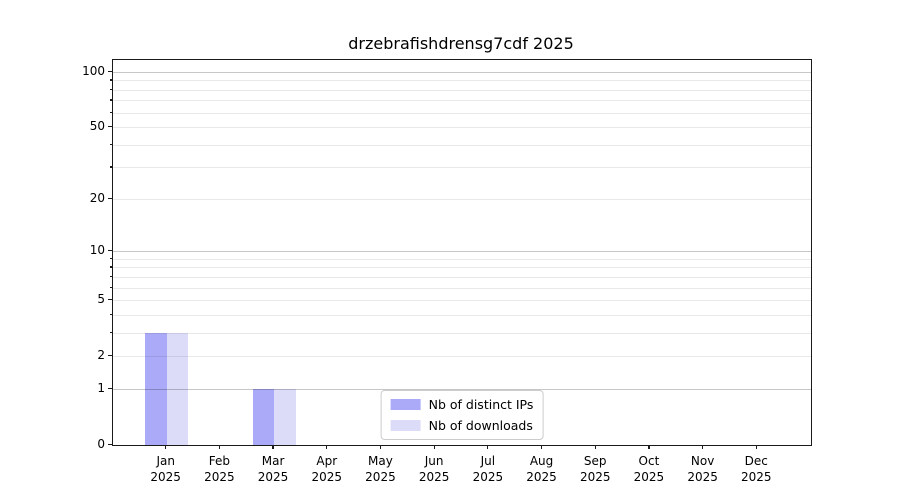 This screenshot has width=900, height=500. What do you see at coordinates (273, 469) in the screenshot?
I see `x-tick-label-mar: Mar 2025` at bounding box center [273, 469].